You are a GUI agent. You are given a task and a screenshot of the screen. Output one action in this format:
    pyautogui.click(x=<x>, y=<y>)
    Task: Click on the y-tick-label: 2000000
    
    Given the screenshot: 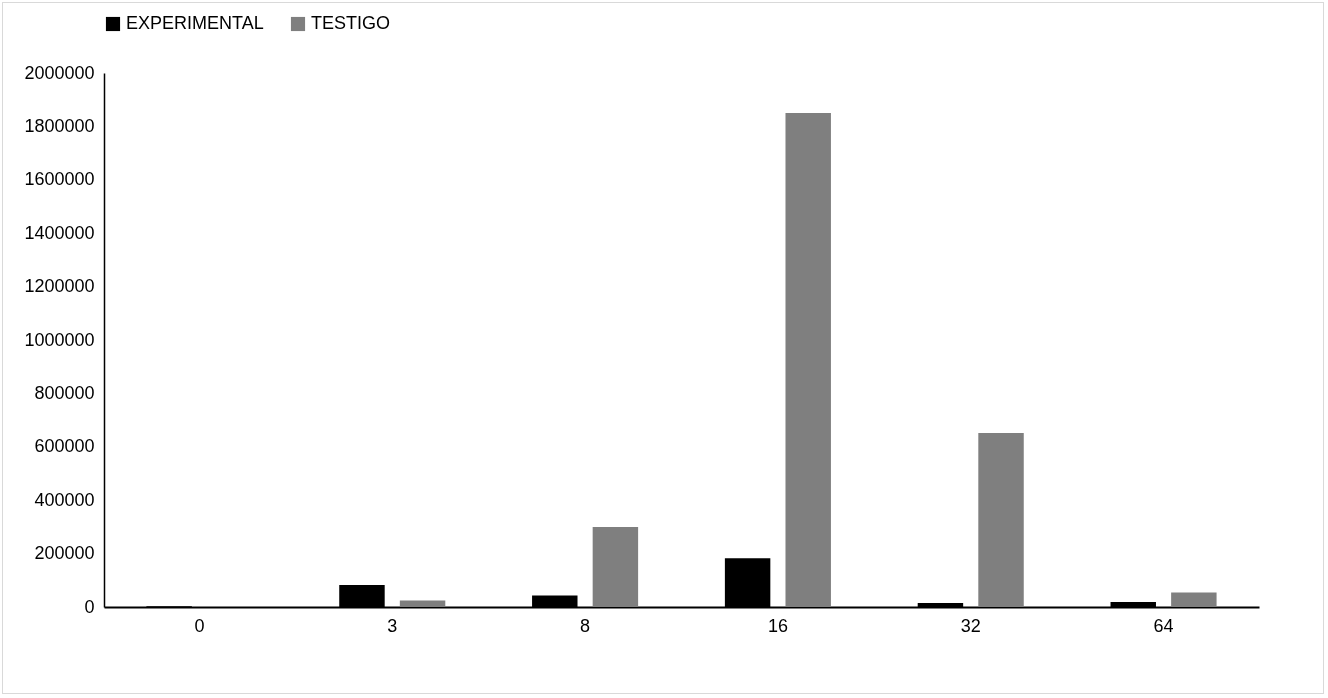 What is the action you would take?
    pyautogui.click(x=59, y=72)
    